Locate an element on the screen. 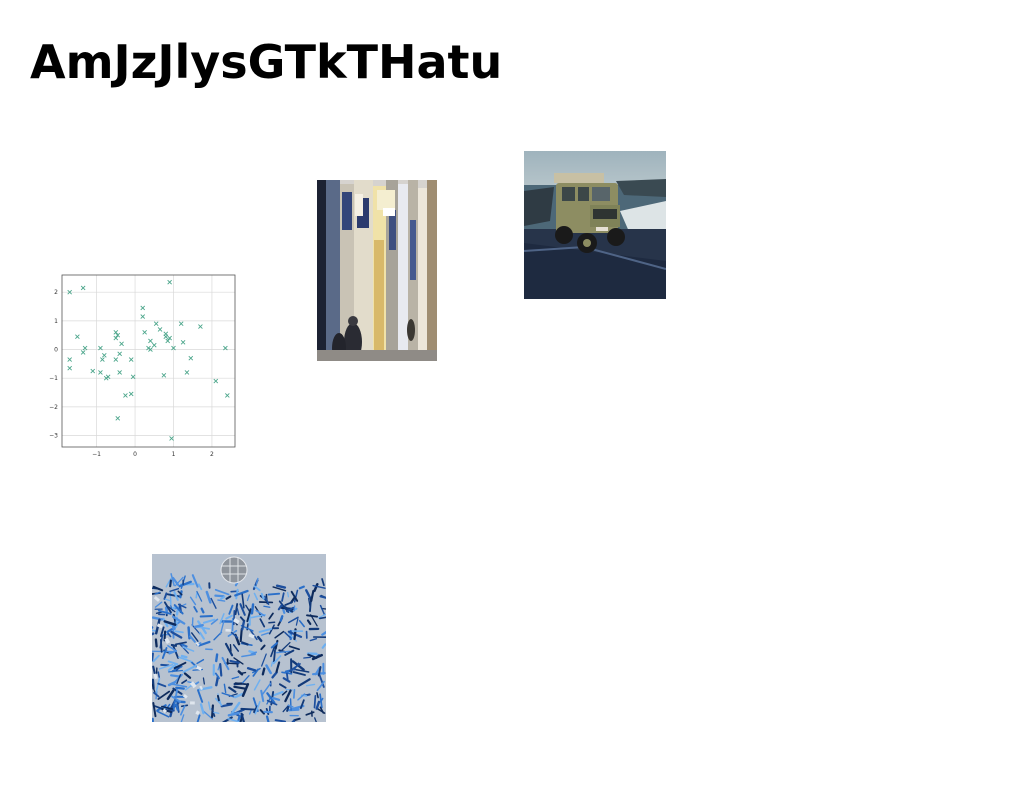  scatter-plot-svg: −1 0 1 2 2 1 0 −1 −2 −3 is located at coordinates (142, 366).